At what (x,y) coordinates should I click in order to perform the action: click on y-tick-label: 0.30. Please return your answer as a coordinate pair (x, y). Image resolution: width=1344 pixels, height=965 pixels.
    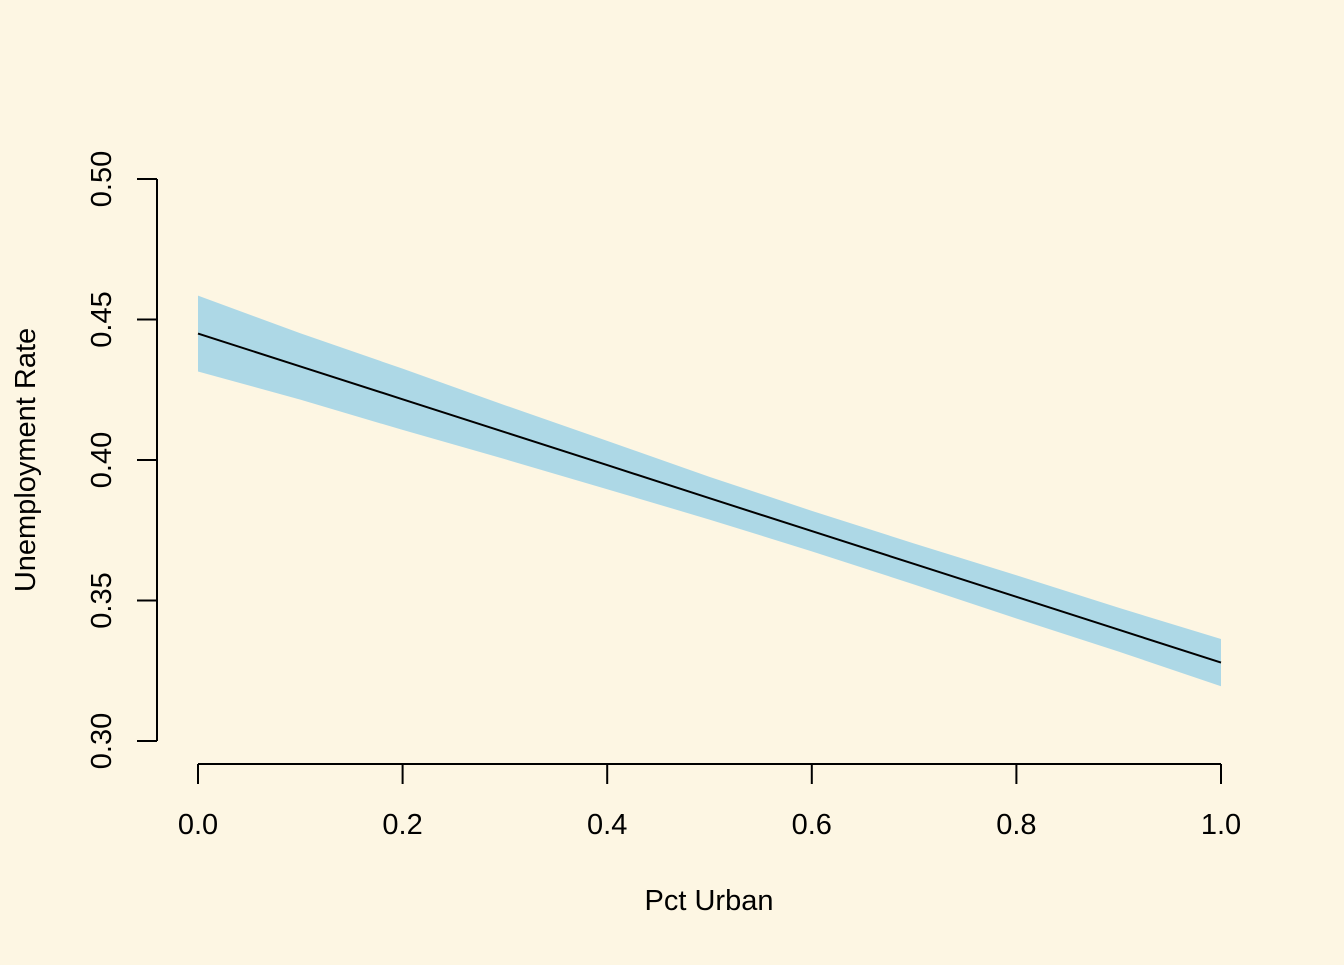
    Looking at the image, I should click on (102, 741).